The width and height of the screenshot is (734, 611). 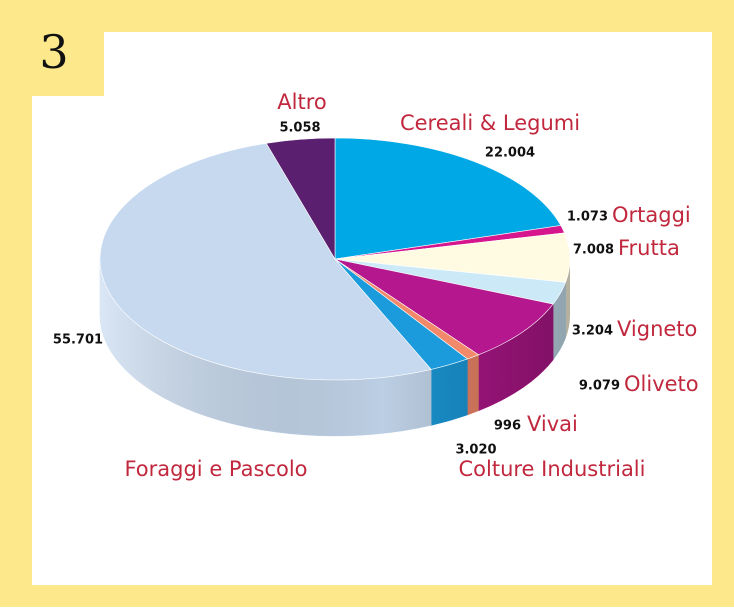 What do you see at coordinates (301, 102) in the screenshot?
I see `slice-name-label: Altro` at bounding box center [301, 102].